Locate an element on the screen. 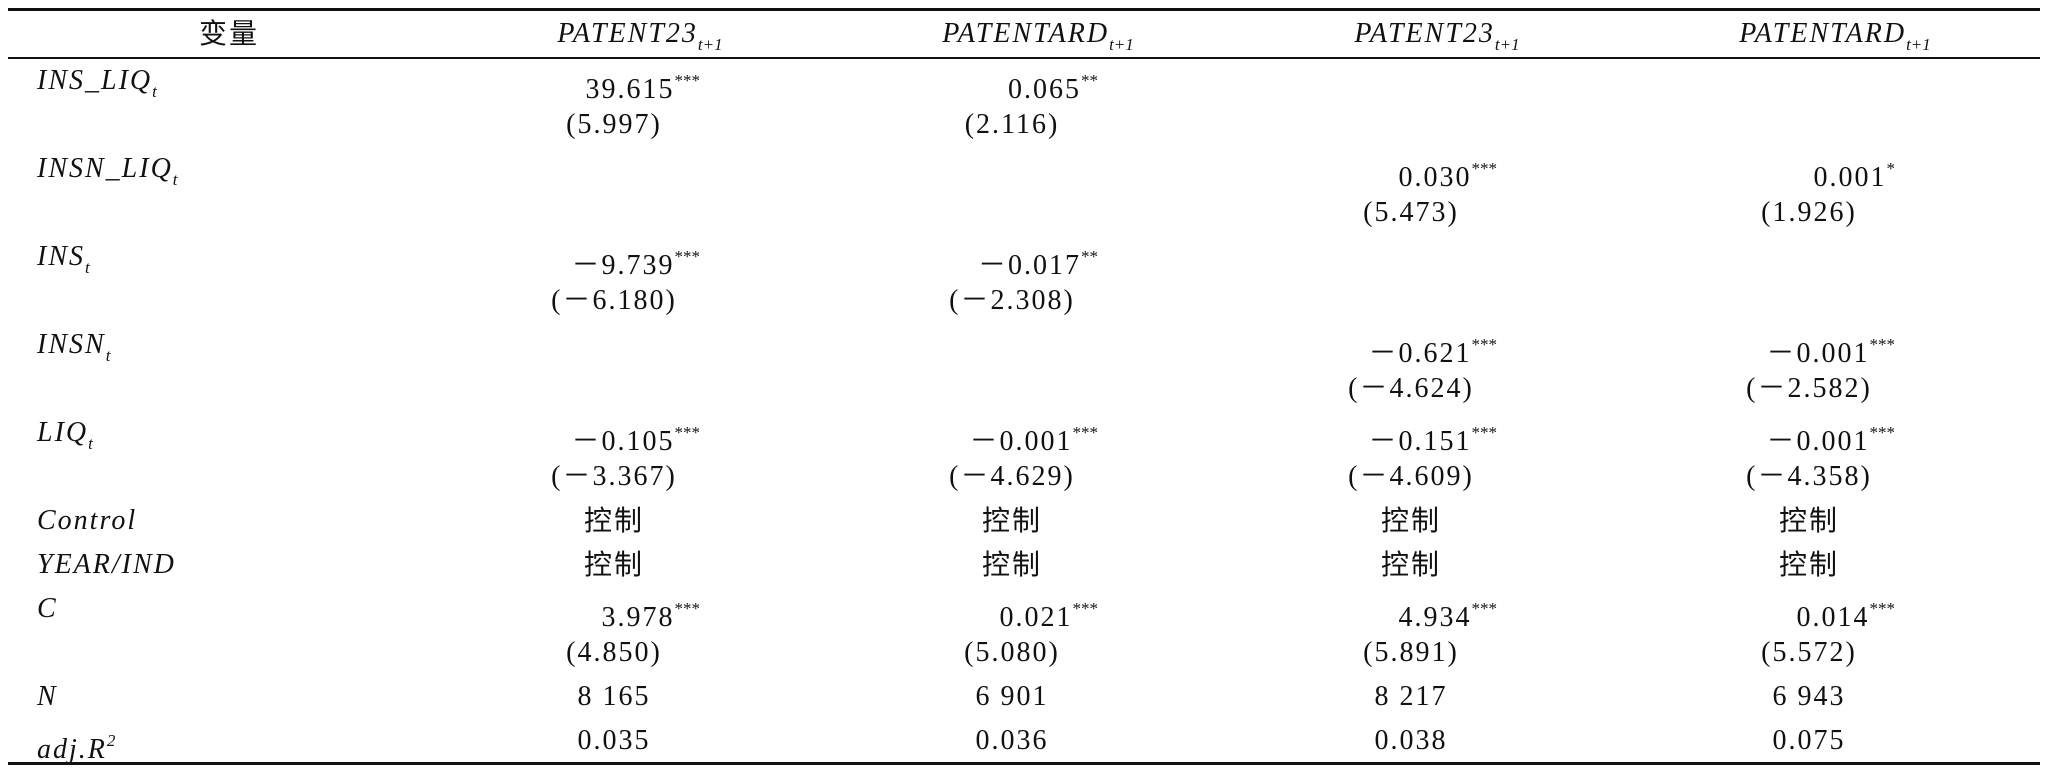  t-statistic-value: (－2.308) is located at coordinates (1012, 300).